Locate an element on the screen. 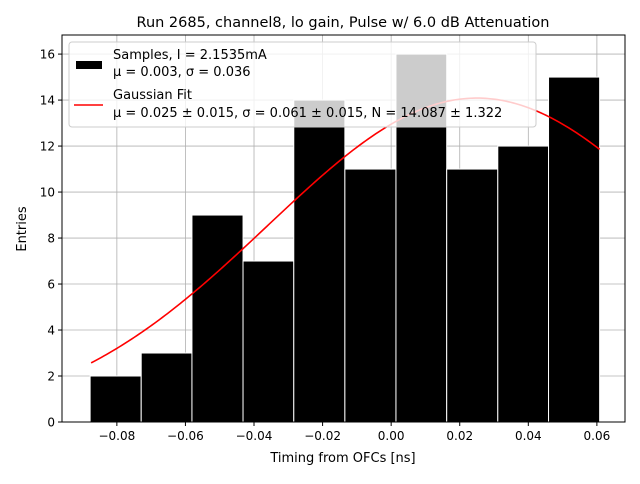  x-axis-label: Timing from OFCs [ns] is located at coordinates (342, 458).